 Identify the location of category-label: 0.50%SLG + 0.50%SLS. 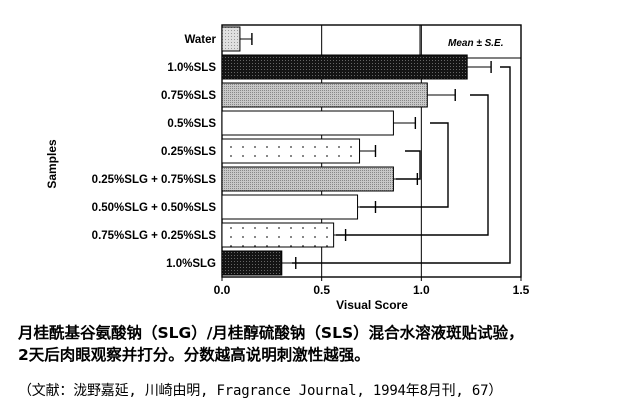
(154, 208).